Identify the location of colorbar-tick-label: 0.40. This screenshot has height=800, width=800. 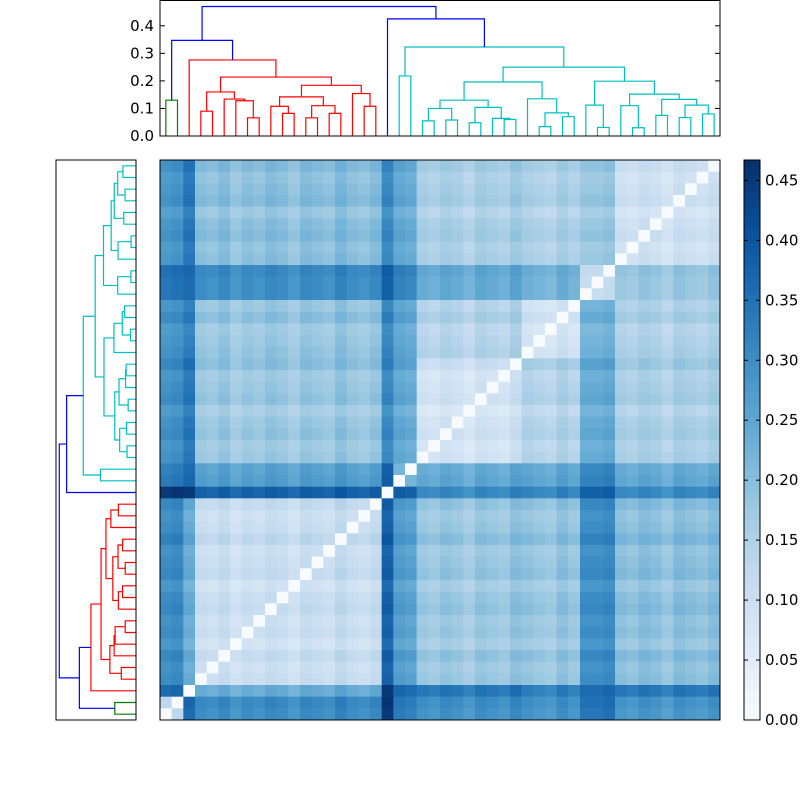
(781, 240).